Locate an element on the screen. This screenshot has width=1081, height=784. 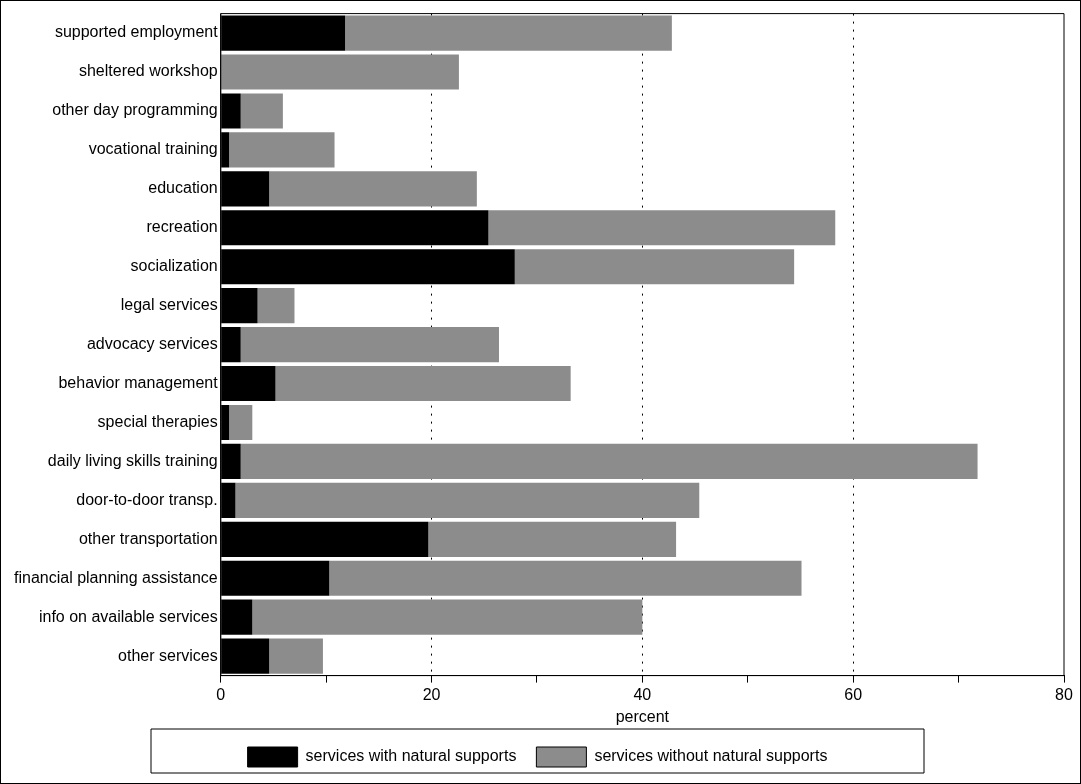
y-tick-label: education is located at coordinates (183, 188).